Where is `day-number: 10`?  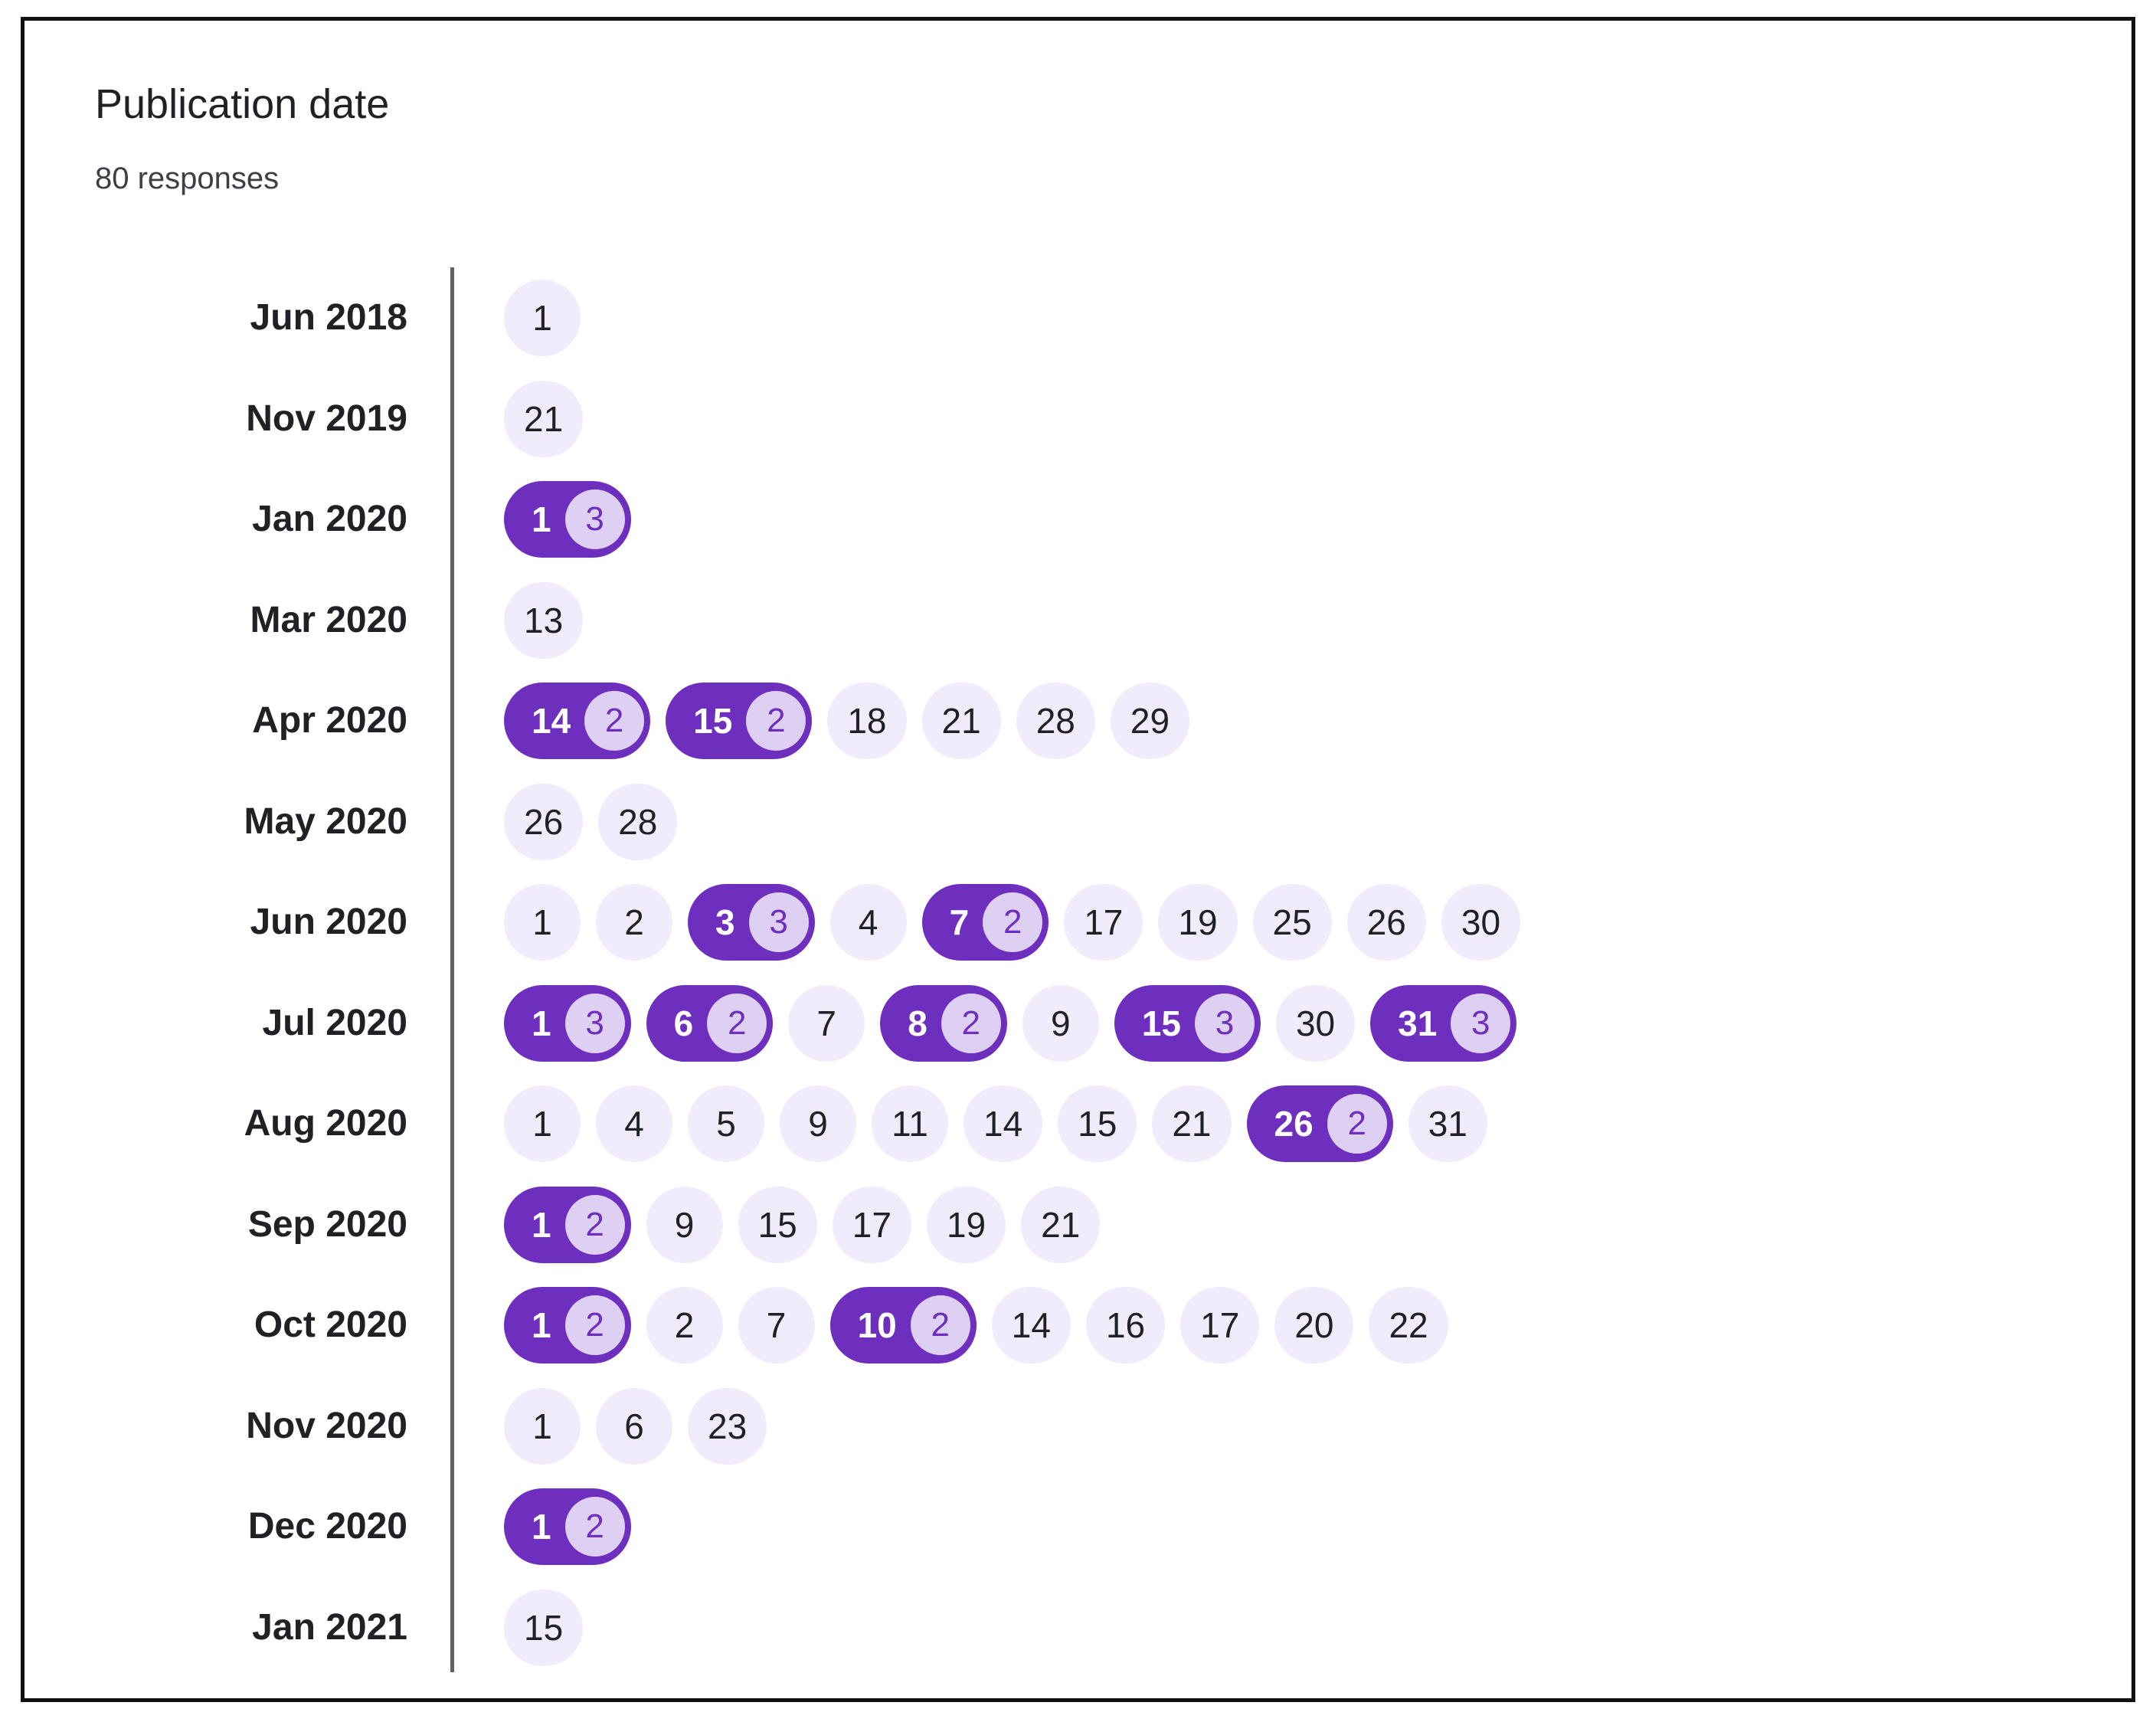
day-number: 10 is located at coordinates (877, 1325).